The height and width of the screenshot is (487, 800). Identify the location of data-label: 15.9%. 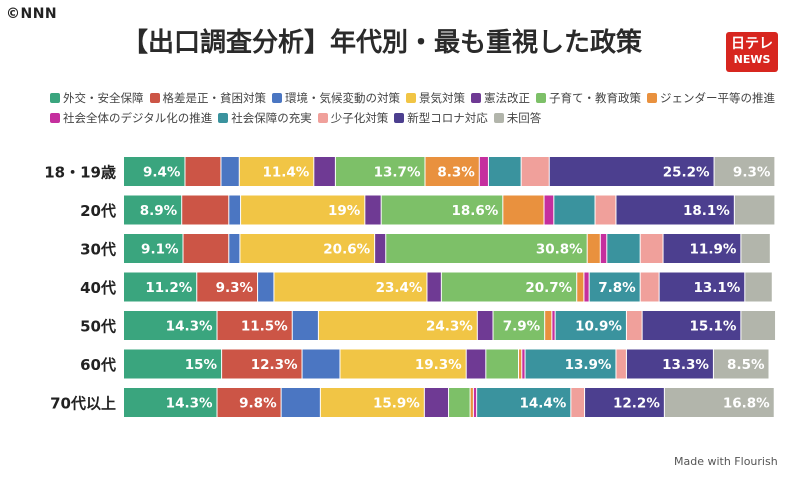
(396, 404).